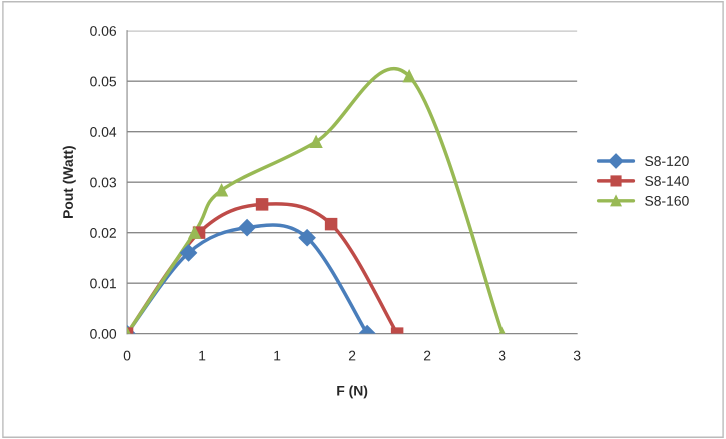 The width and height of the screenshot is (726, 439). I want to click on x-axis-title: F (N), so click(352, 391).